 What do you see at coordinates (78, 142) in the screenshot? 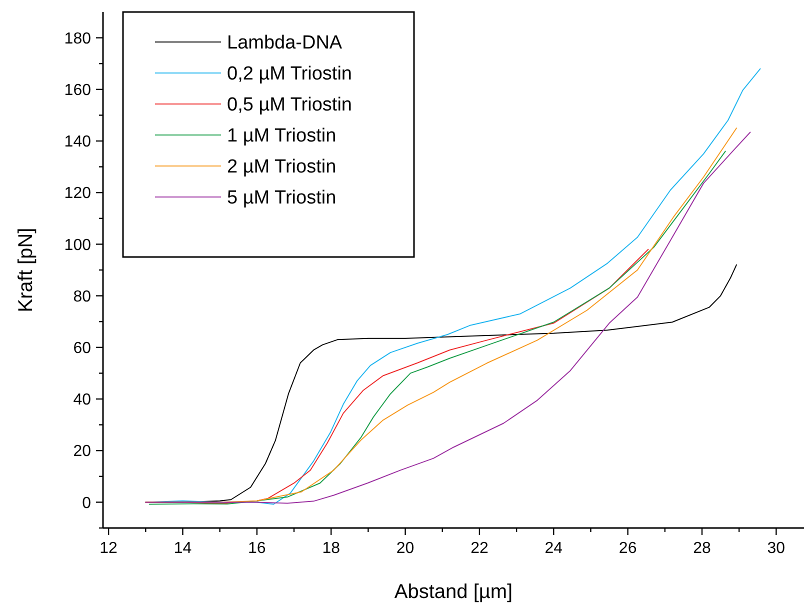
I see `y-tick-label: 140` at bounding box center [78, 142].